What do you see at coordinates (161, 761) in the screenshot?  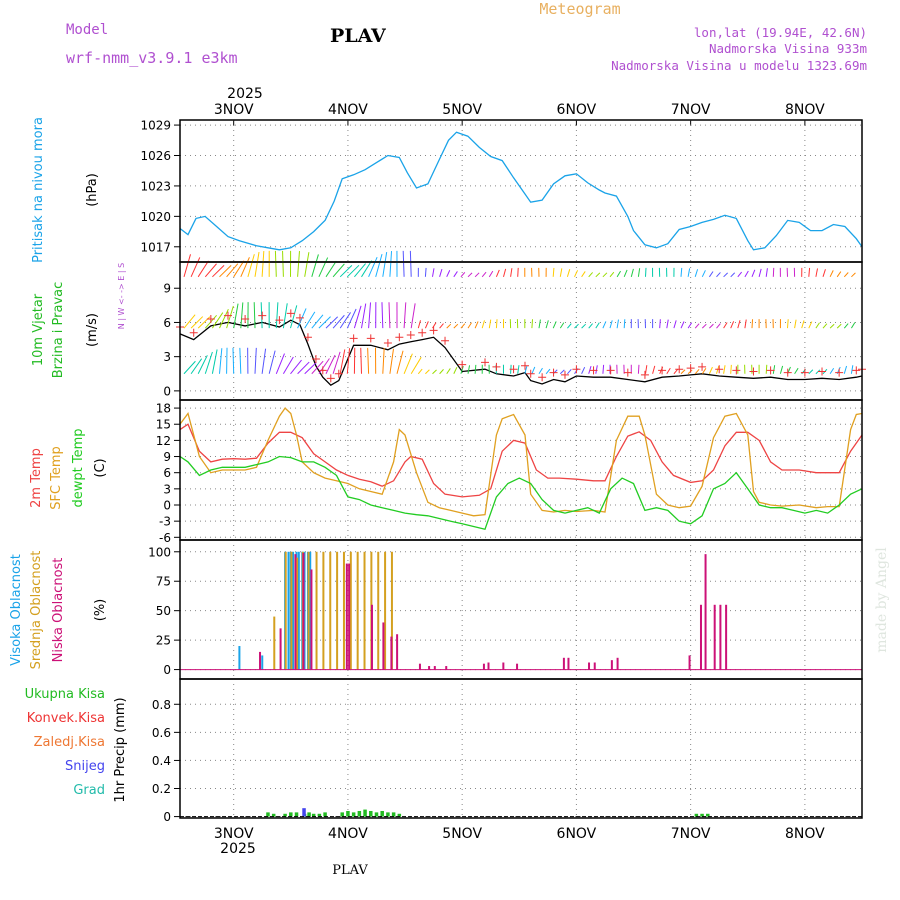 I see `ytick-label-4-2: 0.4` at bounding box center [161, 761].